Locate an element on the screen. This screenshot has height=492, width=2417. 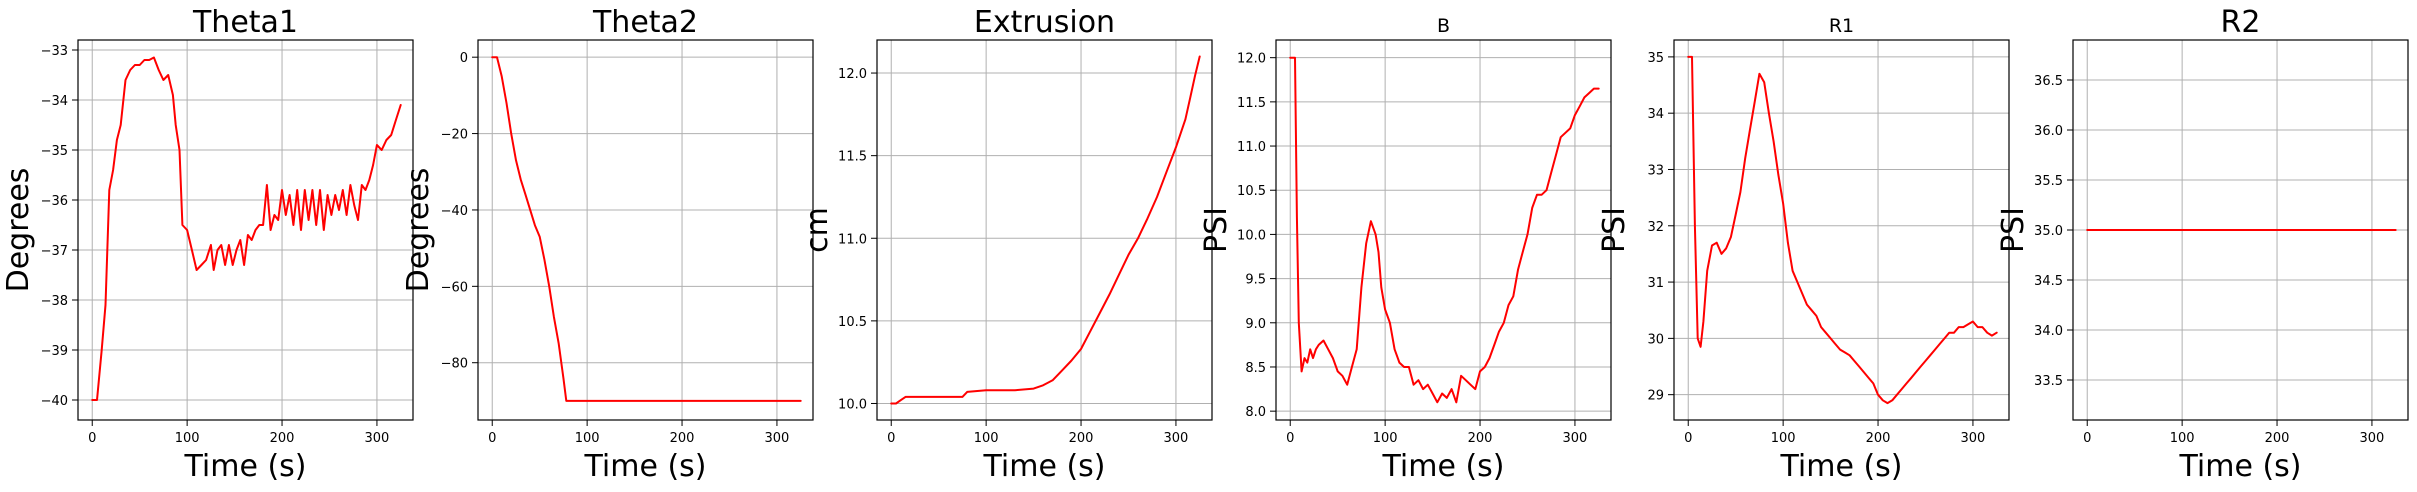
y-tick-label: −60 is located at coordinates (454, 287).